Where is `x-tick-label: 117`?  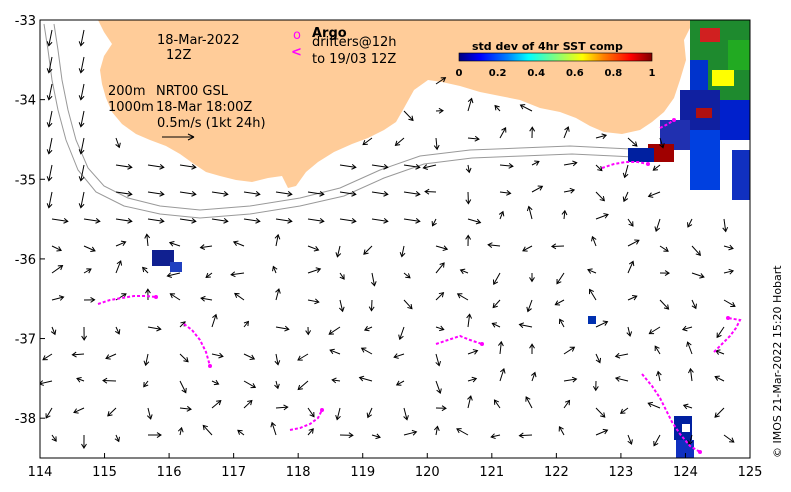 x-tick-label: 117 is located at coordinates (233, 472).